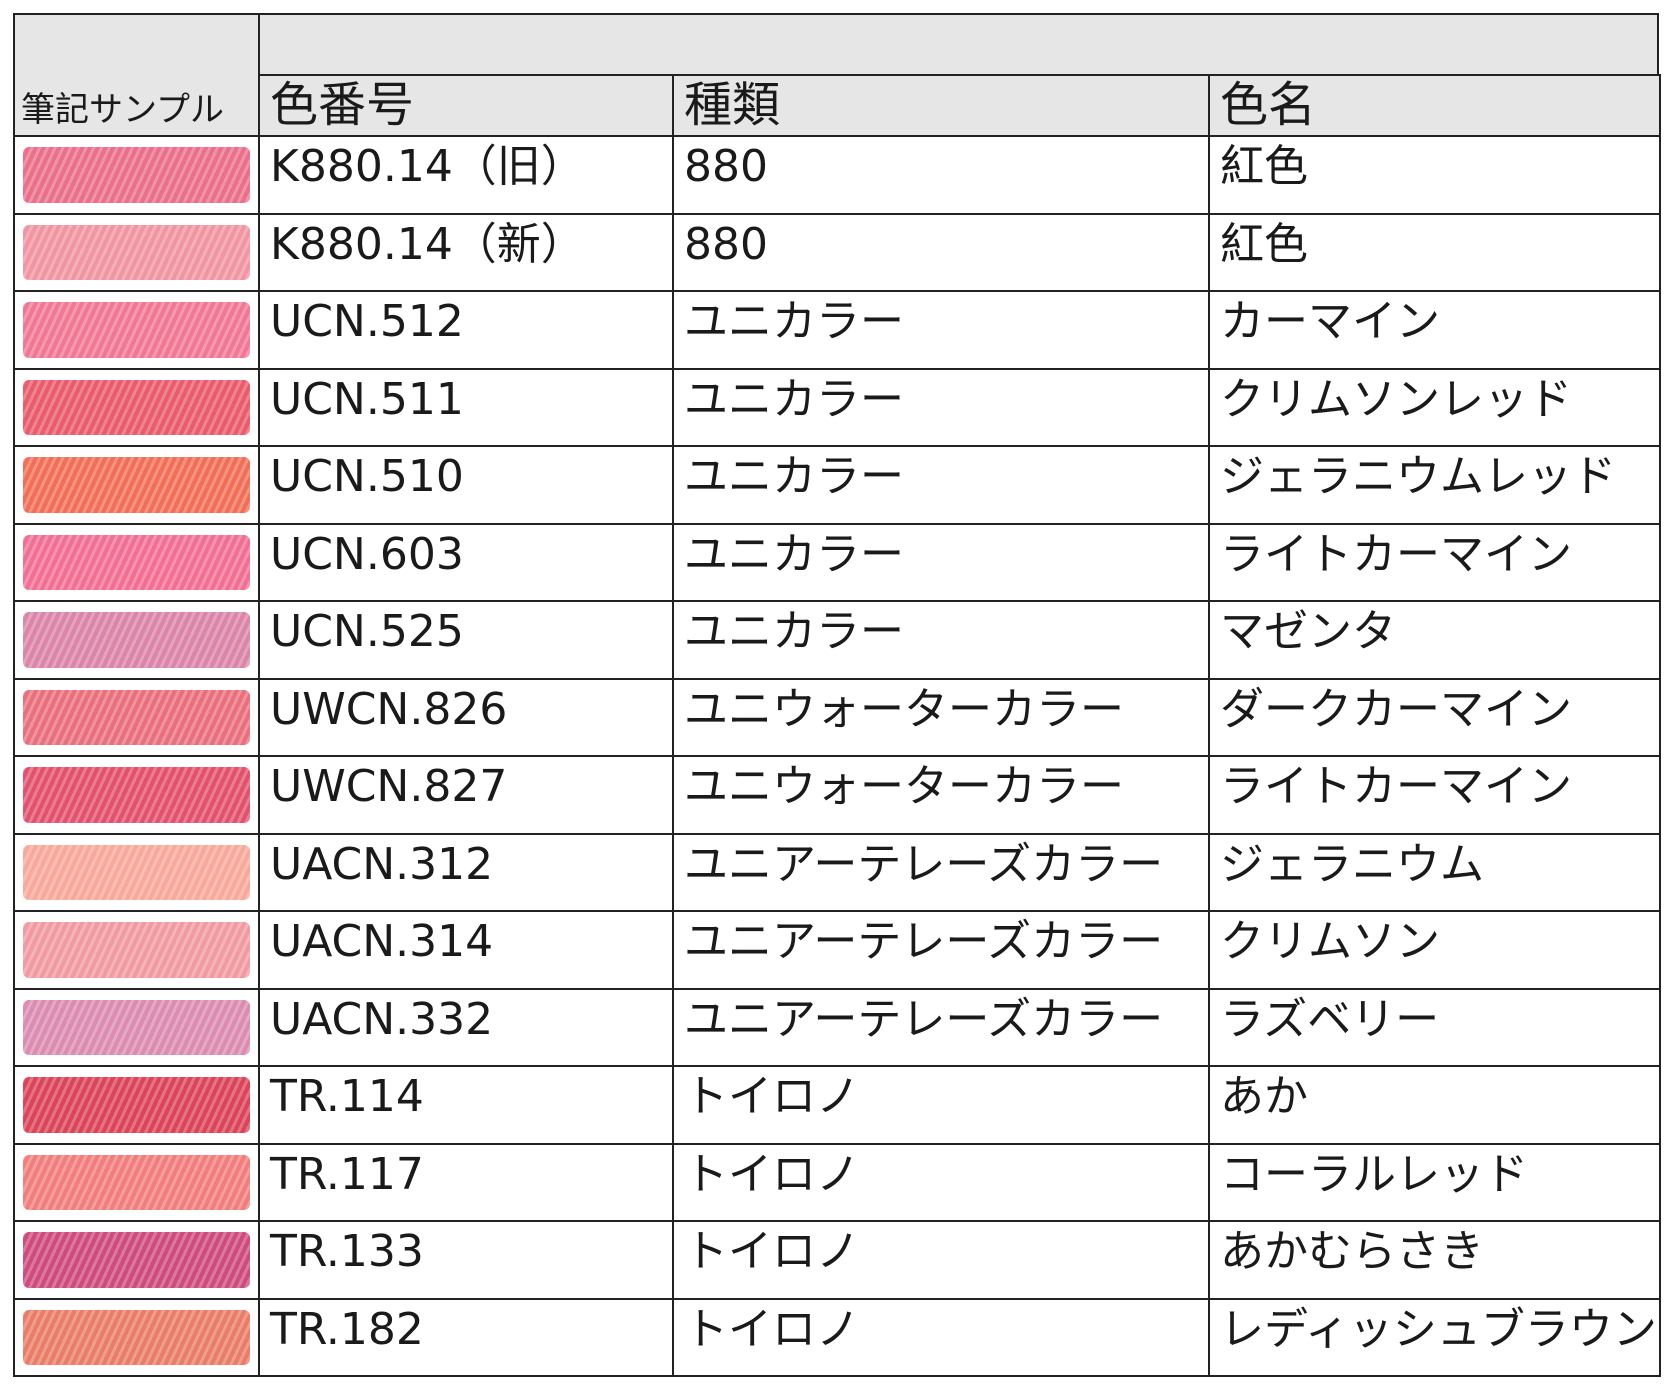 The image size is (1665, 1388). What do you see at coordinates (466, 1337) in the screenshot?
I see `cell-code: TR.182` at bounding box center [466, 1337].